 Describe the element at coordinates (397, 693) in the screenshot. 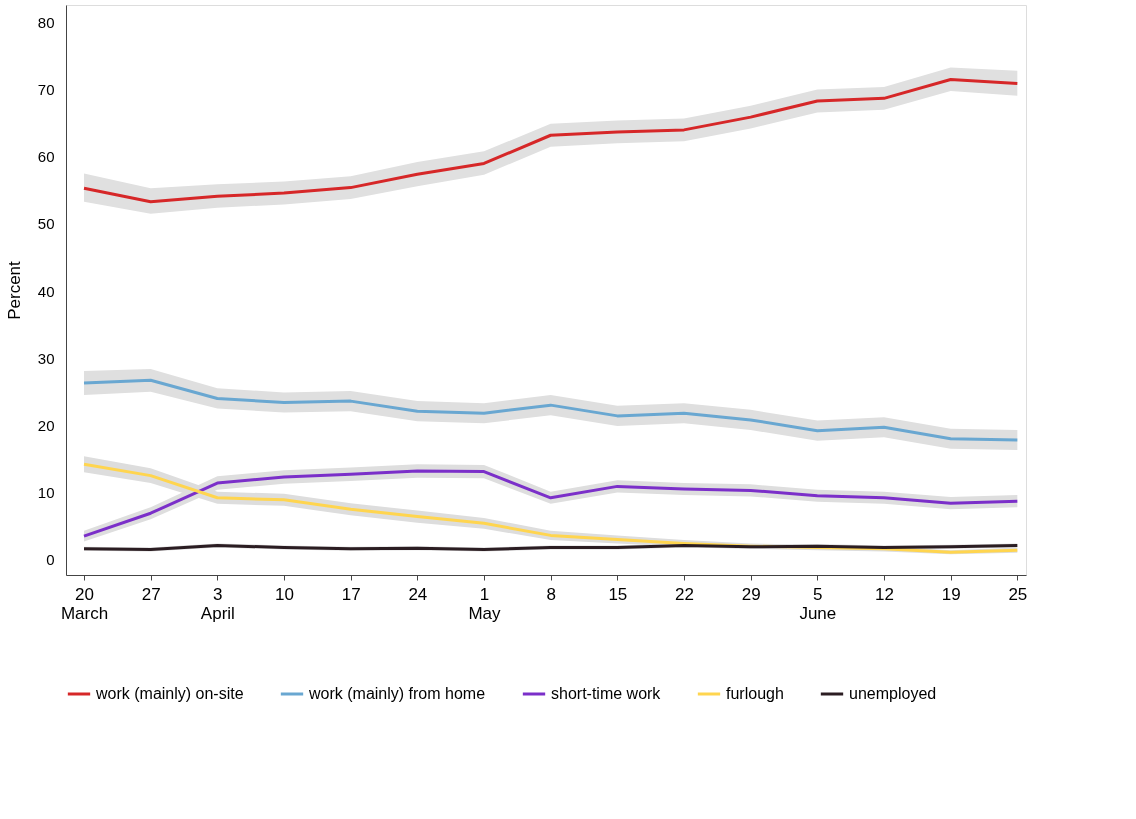

I see `legend-label: work (mainly) from home` at that location.